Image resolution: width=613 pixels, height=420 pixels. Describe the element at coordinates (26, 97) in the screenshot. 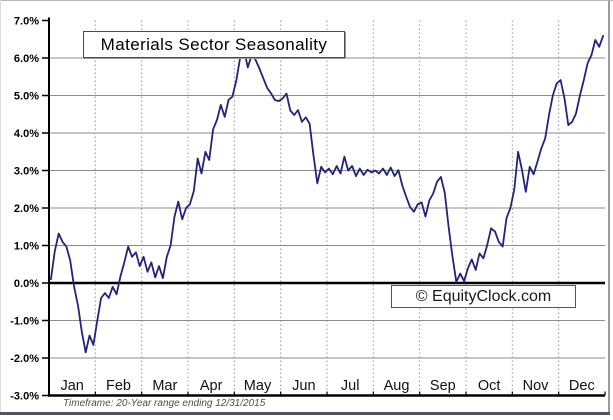

I see `y-tick-label: 5.0%` at that location.